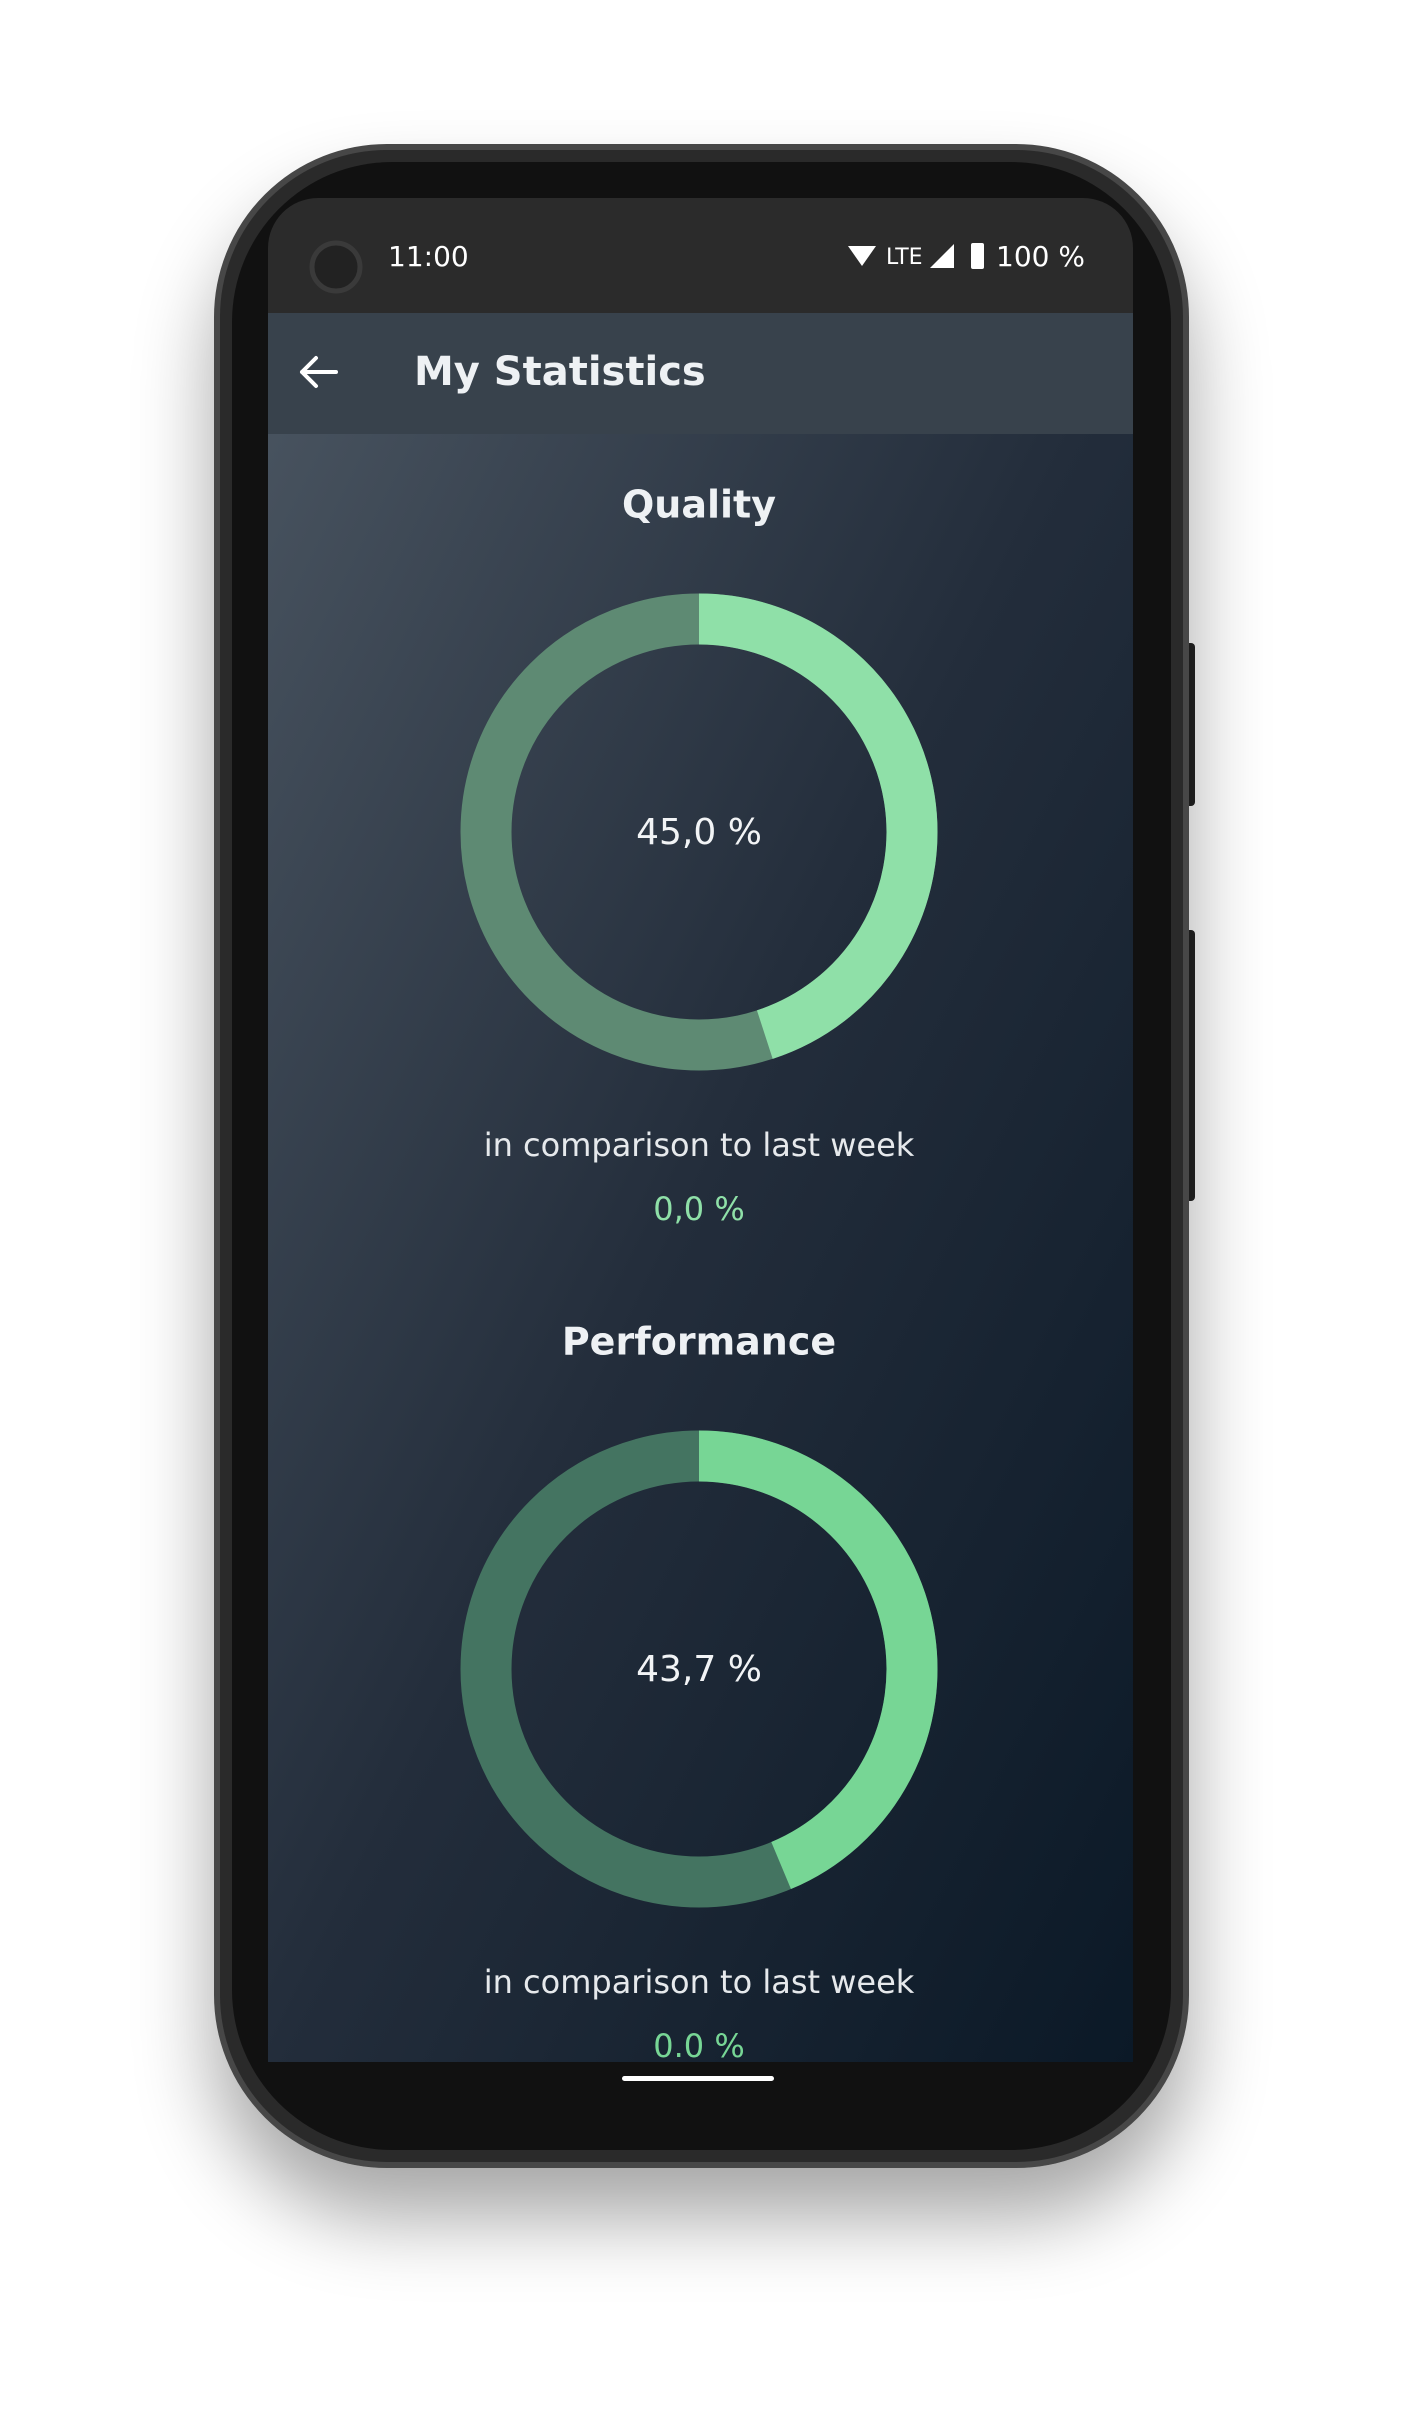 Image resolution: width=1410 pixels, height=2412 pixels. I want to click on battery-icon, so click(977, 256).